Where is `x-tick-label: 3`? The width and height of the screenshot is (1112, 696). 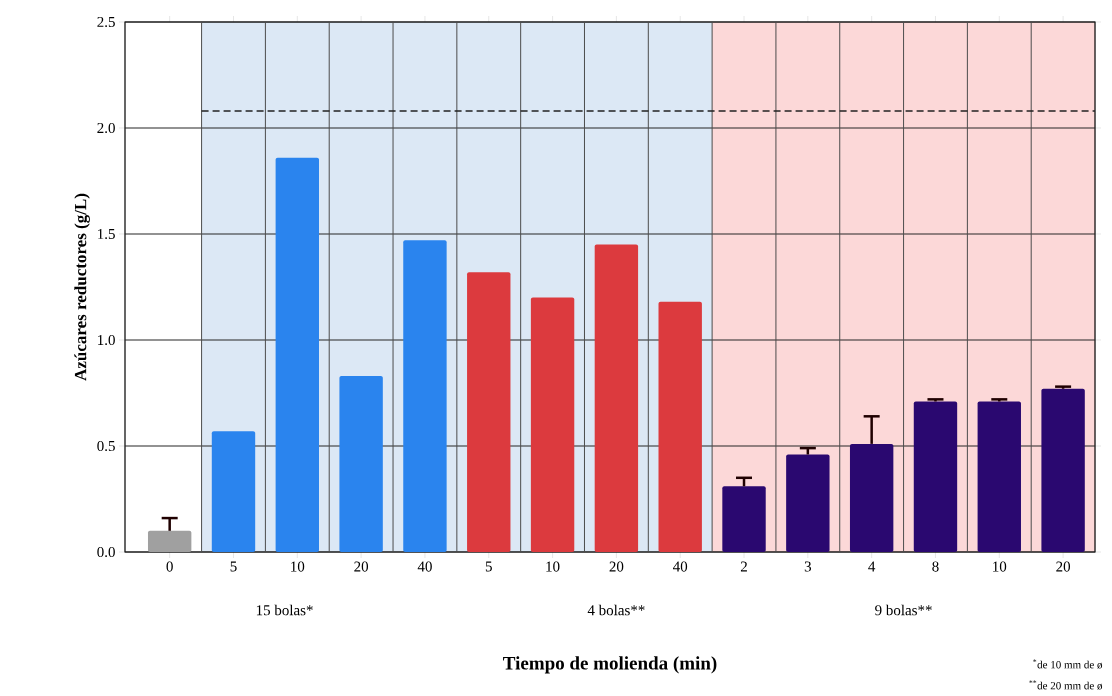 x-tick-label: 3 is located at coordinates (808, 566).